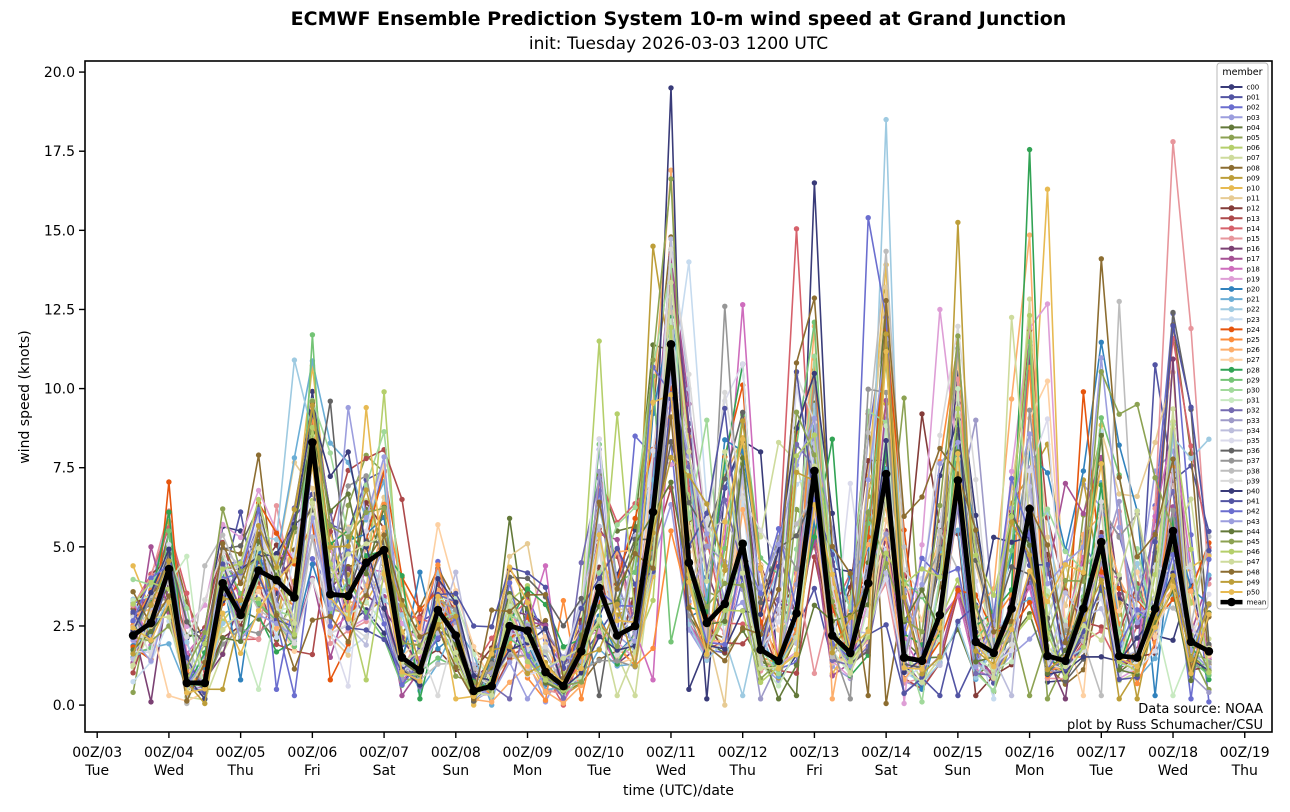 The height and width of the screenshot is (812, 1290). I want to click on legend-item-p04: p04, so click(1240, 128).